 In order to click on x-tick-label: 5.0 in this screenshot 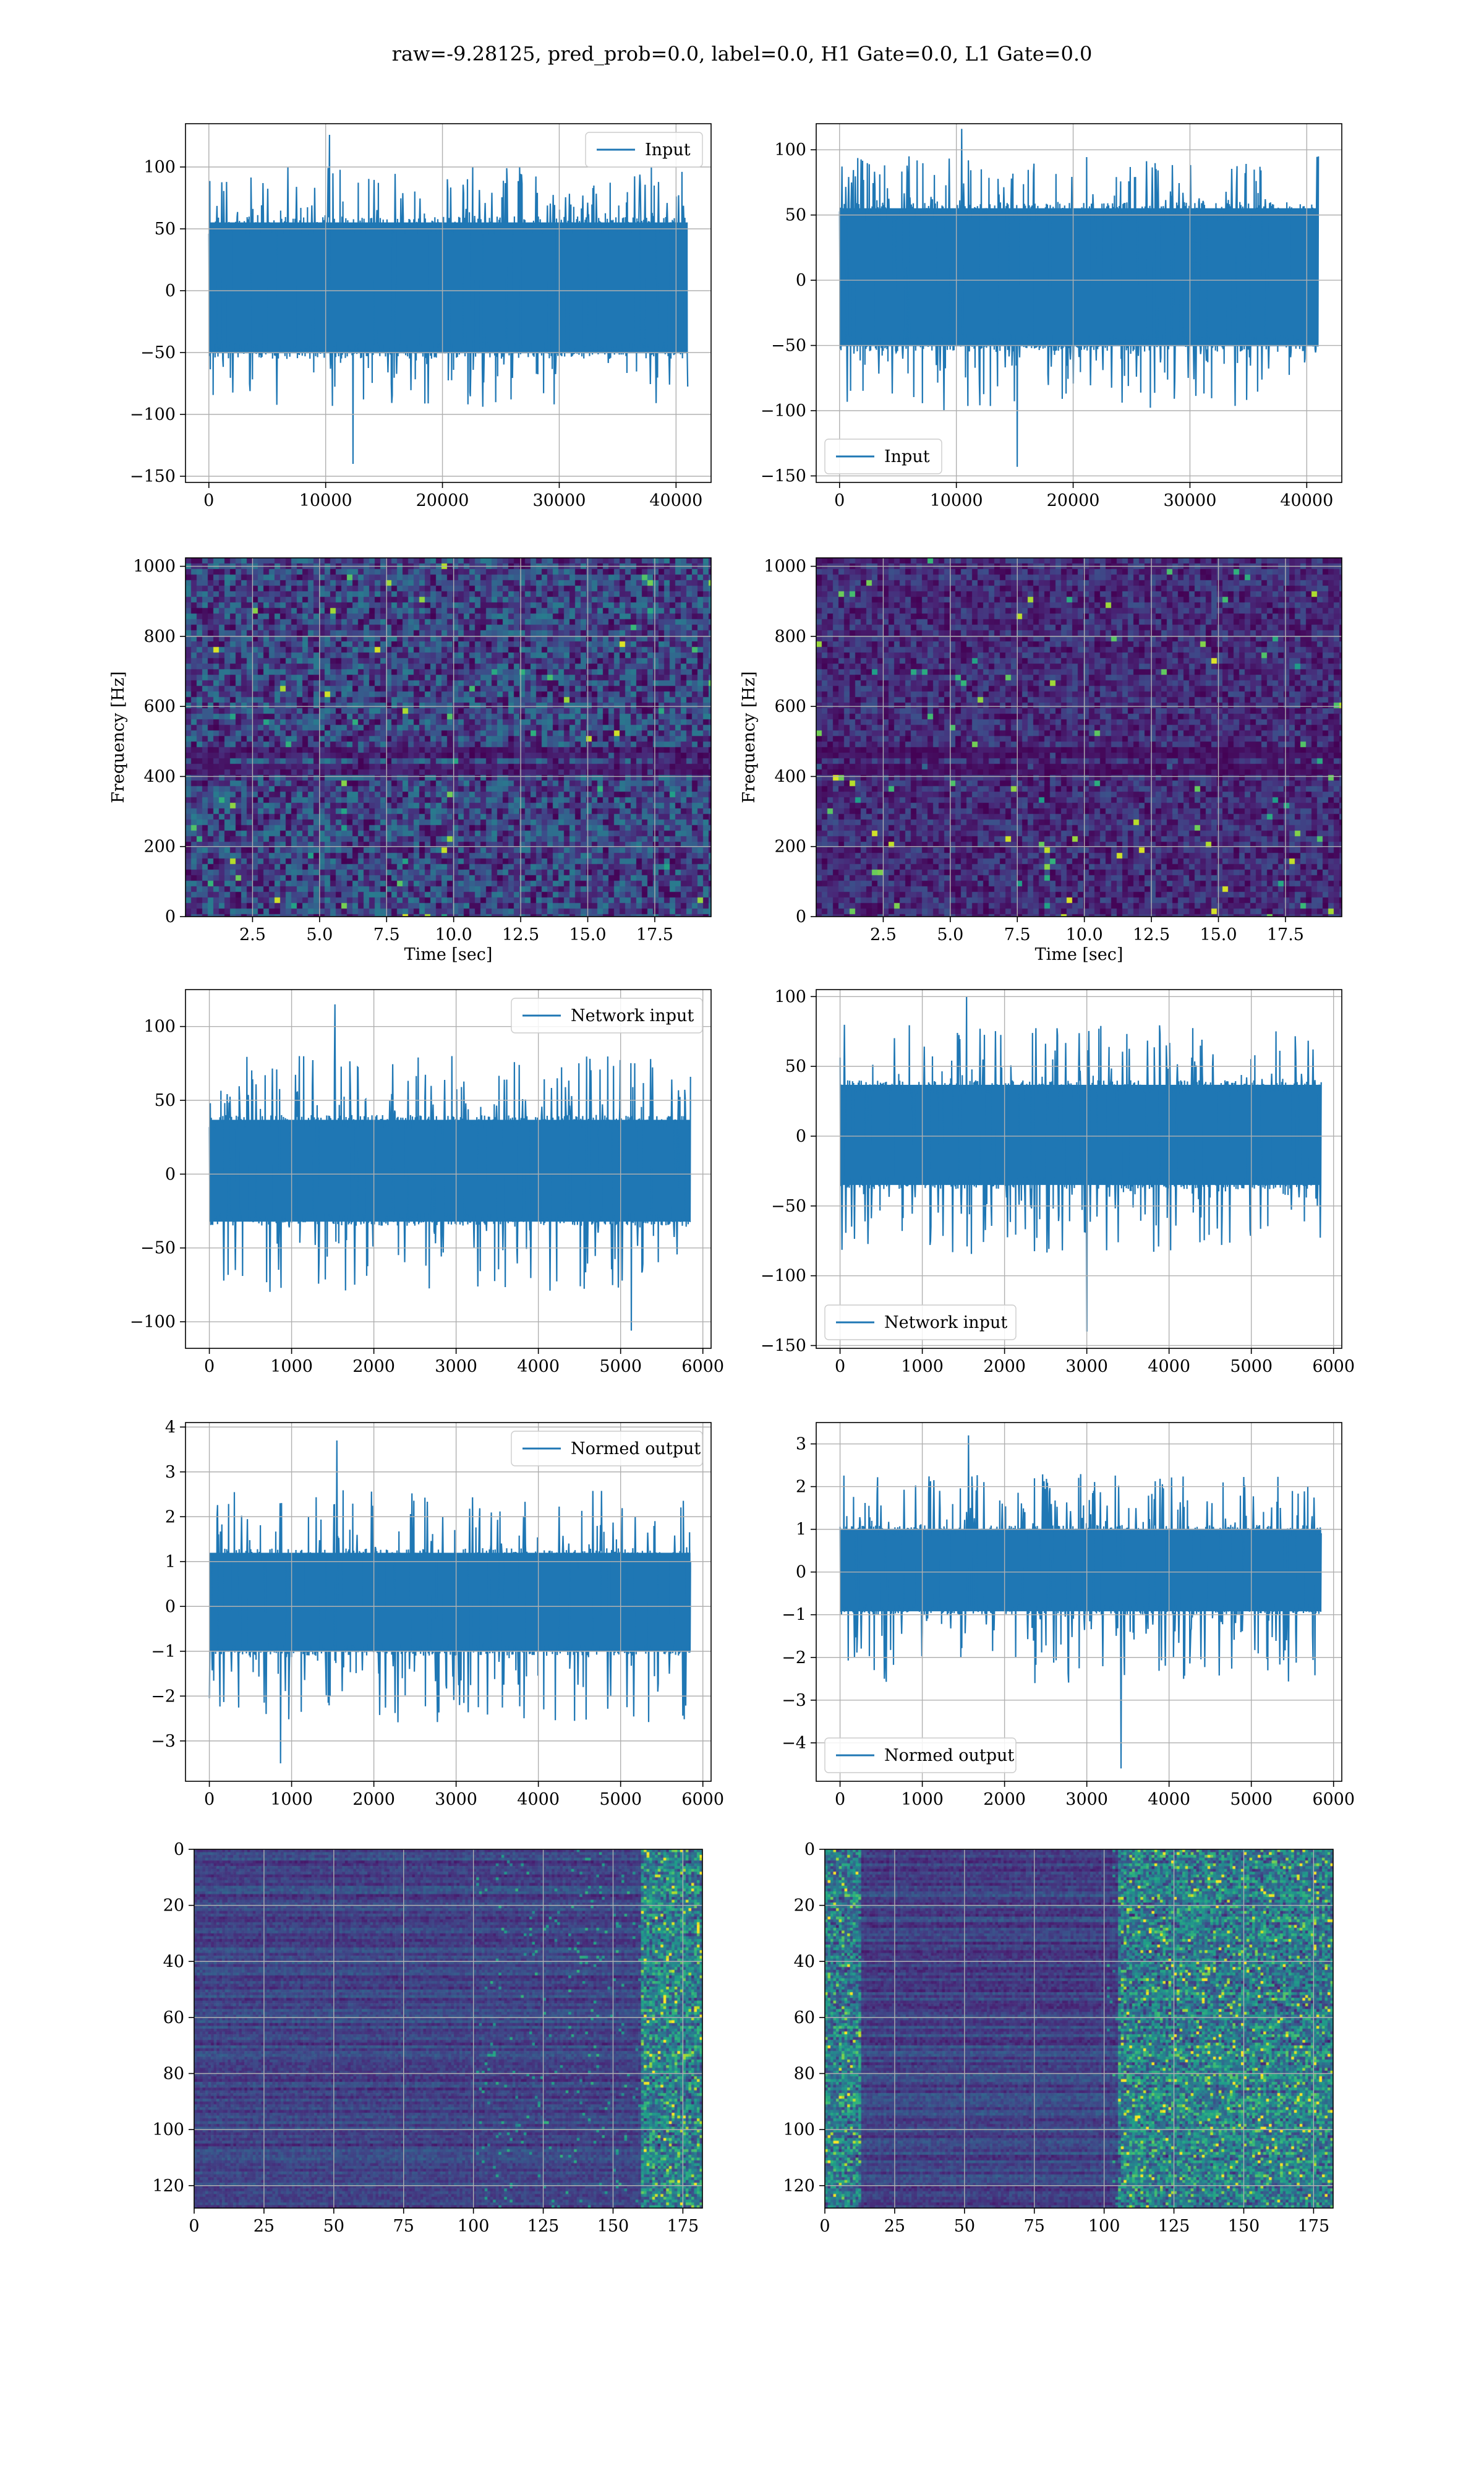, I will do `click(950, 934)`.